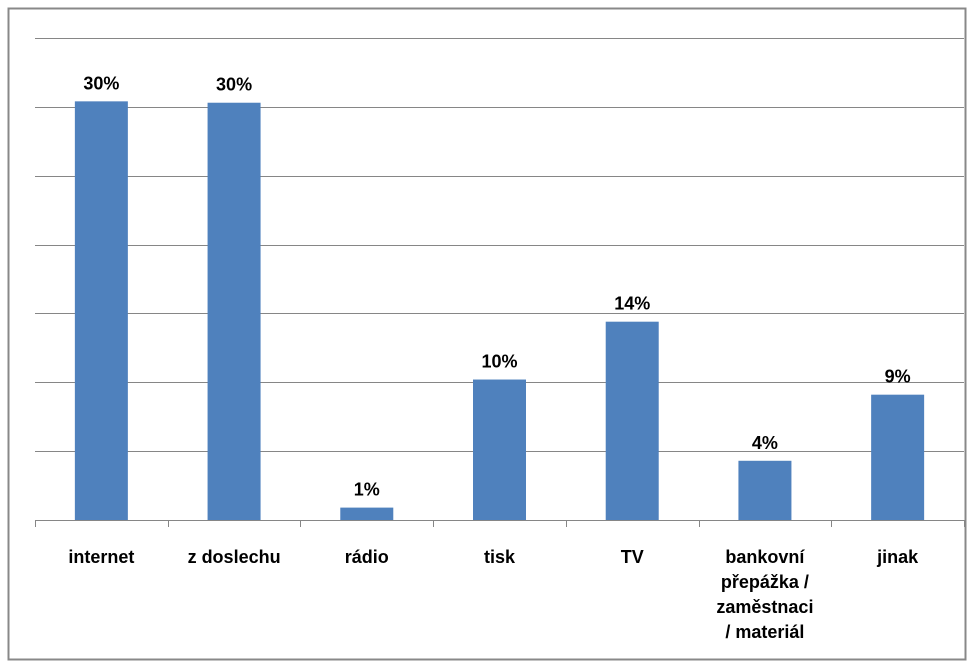 The width and height of the screenshot is (973, 668). What do you see at coordinates (898, 377) in the screenshot?
I see `data-label: 9%` at bounding box center [898, 377].